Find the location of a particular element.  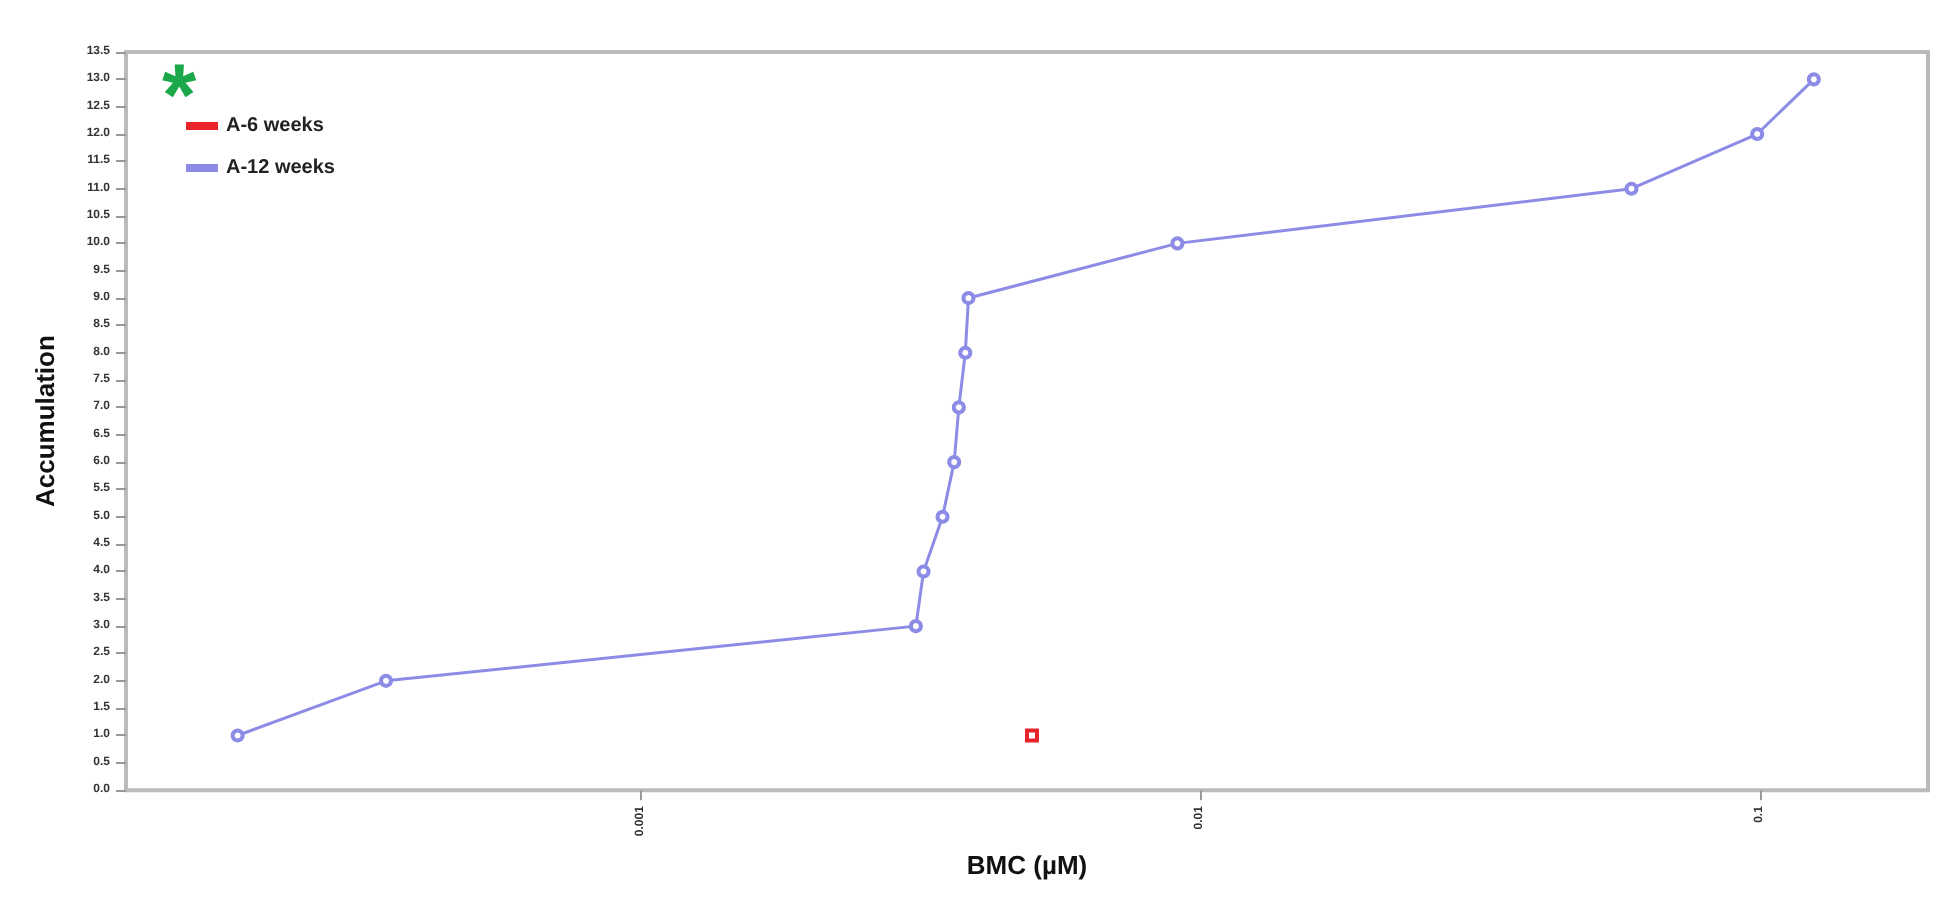

legend-label: A-12 weeks is located at coordinates (281, 168).